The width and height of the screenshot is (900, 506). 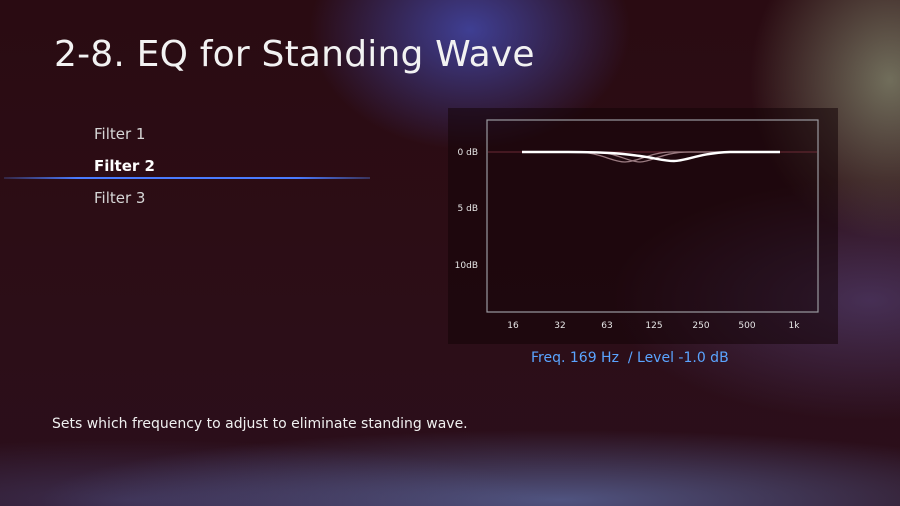 What do you see at coordinates (652, 216) in the screenshot?
I see `graph-frame` at bounding box center [652, 216].